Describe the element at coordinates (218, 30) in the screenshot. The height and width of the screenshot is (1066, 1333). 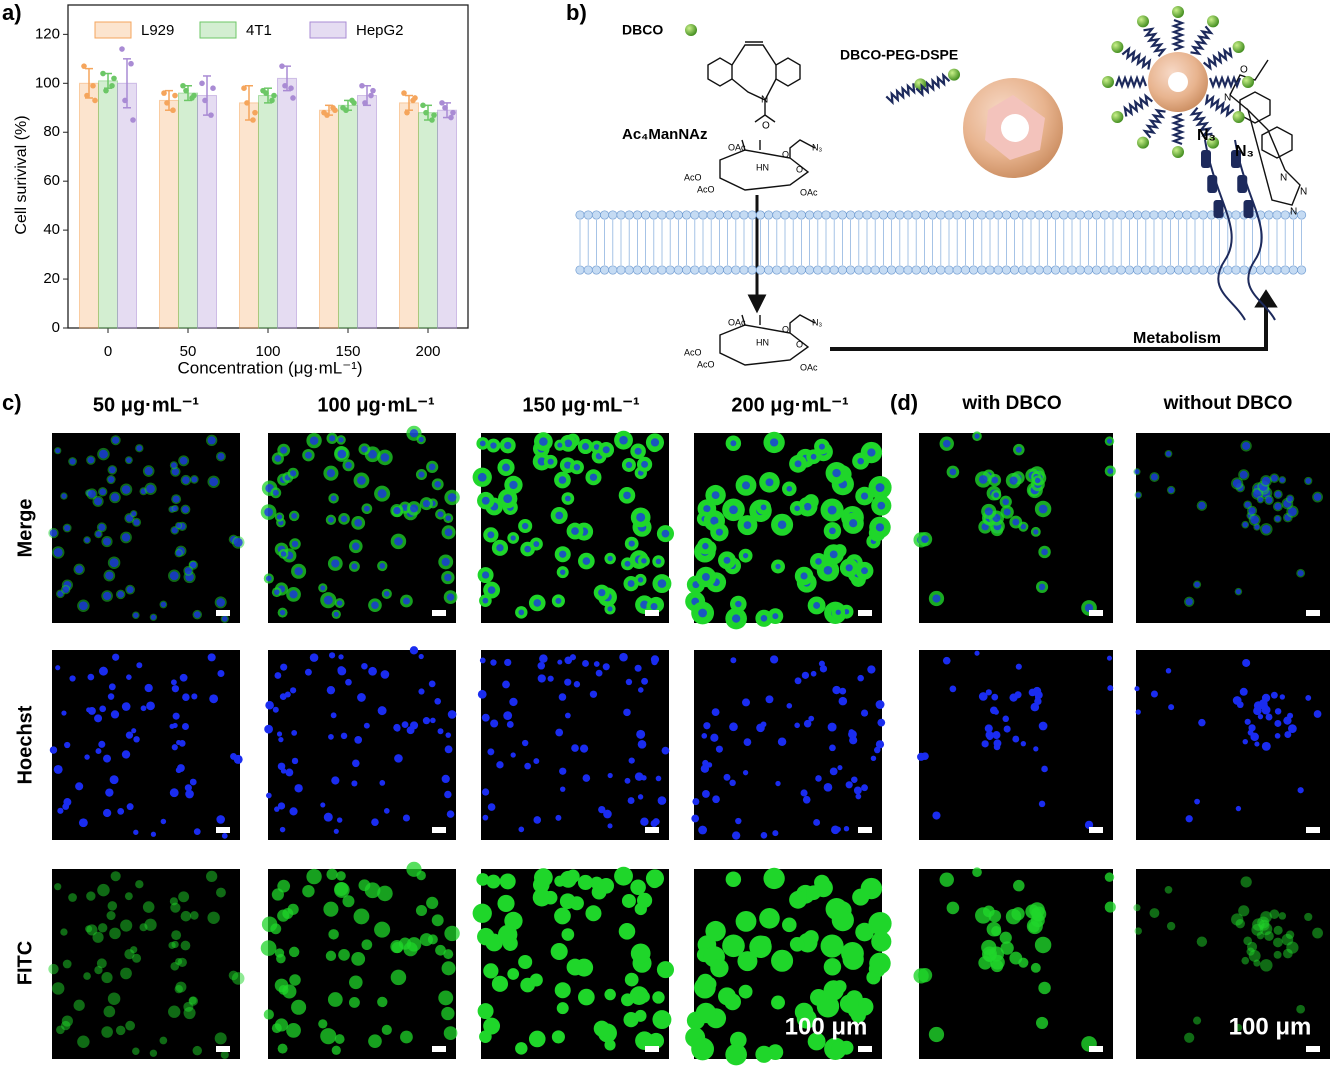
I see `legend-swatch` at that location.